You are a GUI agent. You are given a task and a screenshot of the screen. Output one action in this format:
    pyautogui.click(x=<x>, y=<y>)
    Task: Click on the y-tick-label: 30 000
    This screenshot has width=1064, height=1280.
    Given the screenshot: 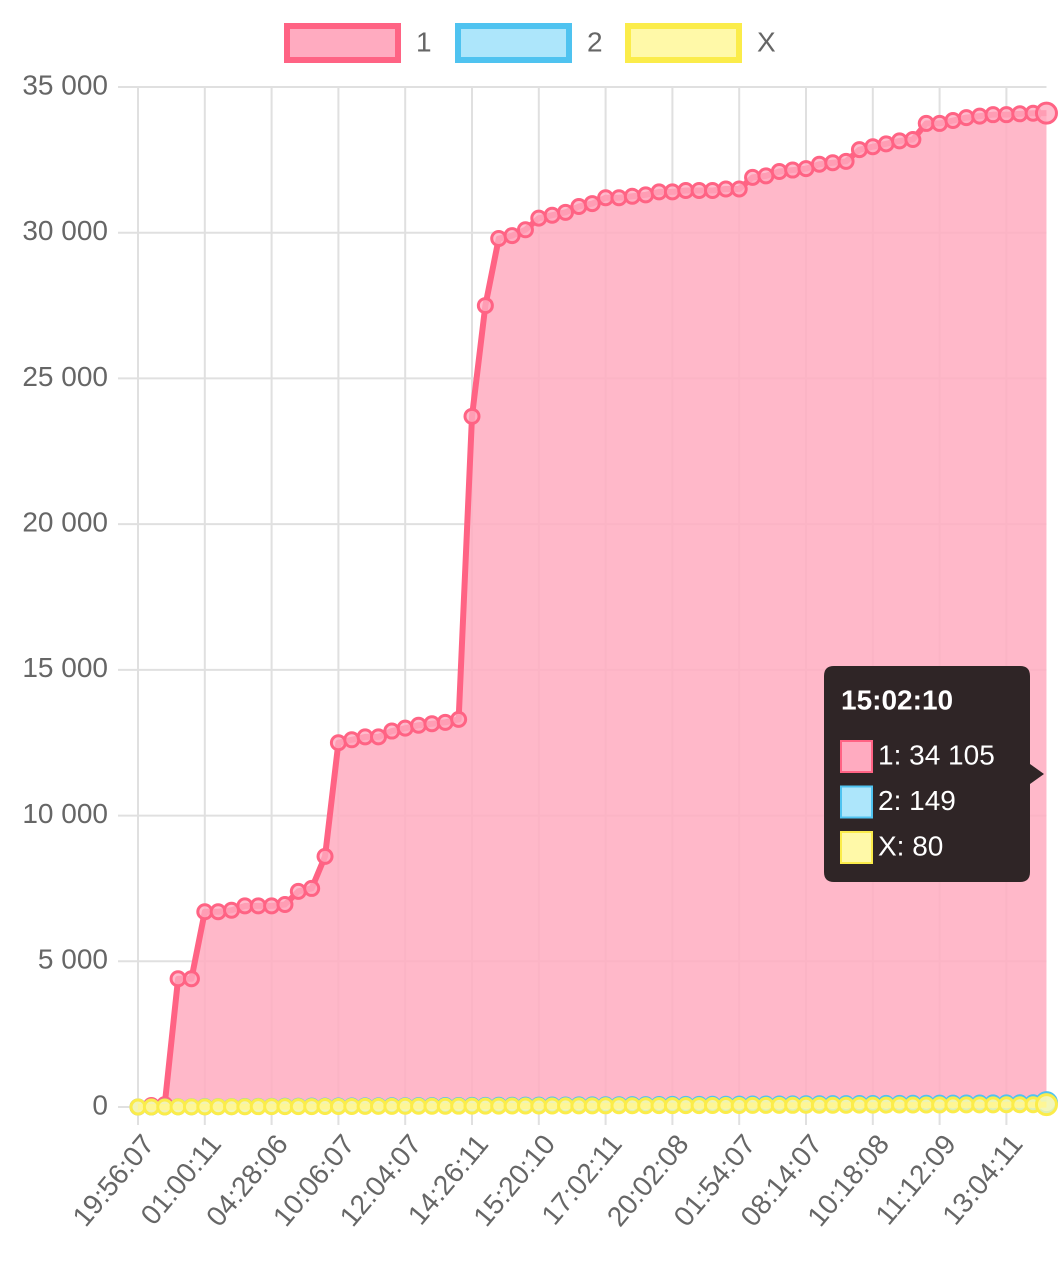 What is the action you would take?
    pyautogui.click(x=65, y=230)
    